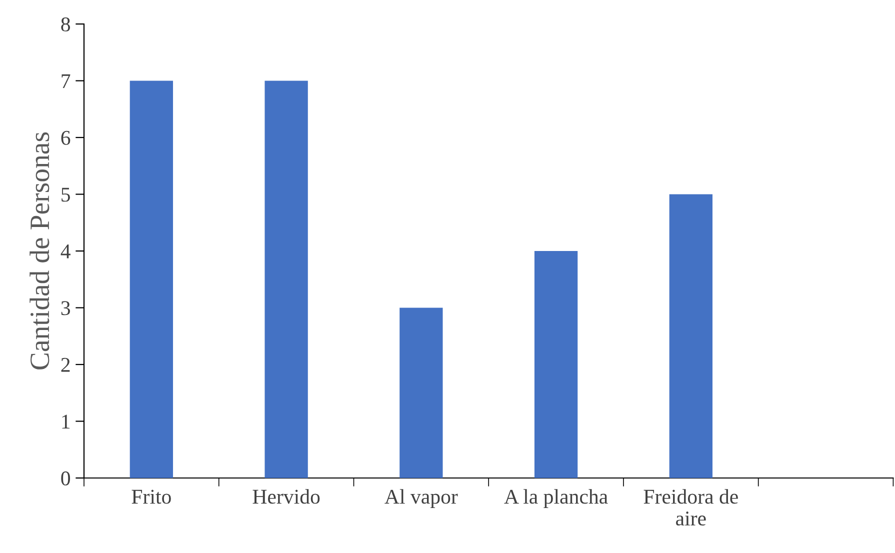  Describe the element at coordinates (66, 81) in the screenshot. I see `y-tick-label: 7` at that location.